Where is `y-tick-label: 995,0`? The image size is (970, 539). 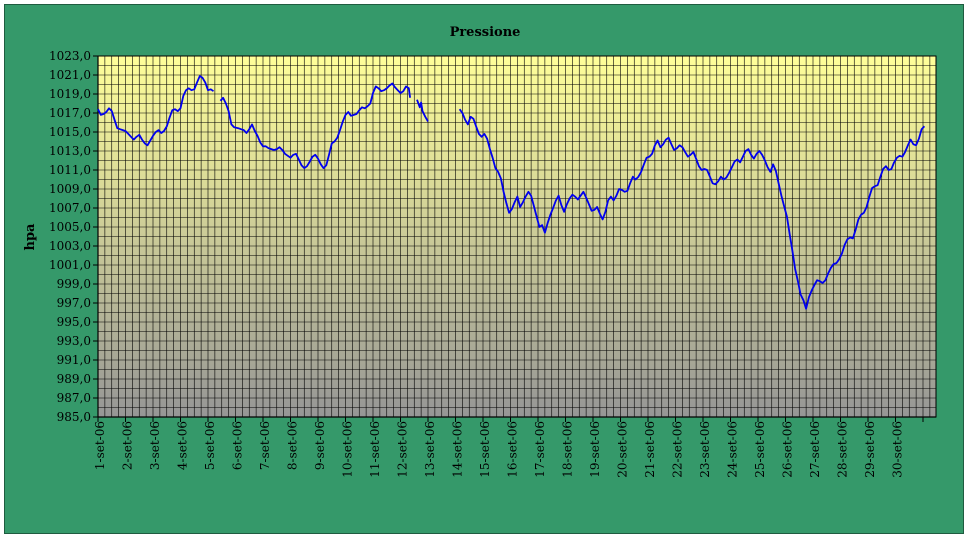
y-tick-label: 995,0 is located at coordinates (74, 322).